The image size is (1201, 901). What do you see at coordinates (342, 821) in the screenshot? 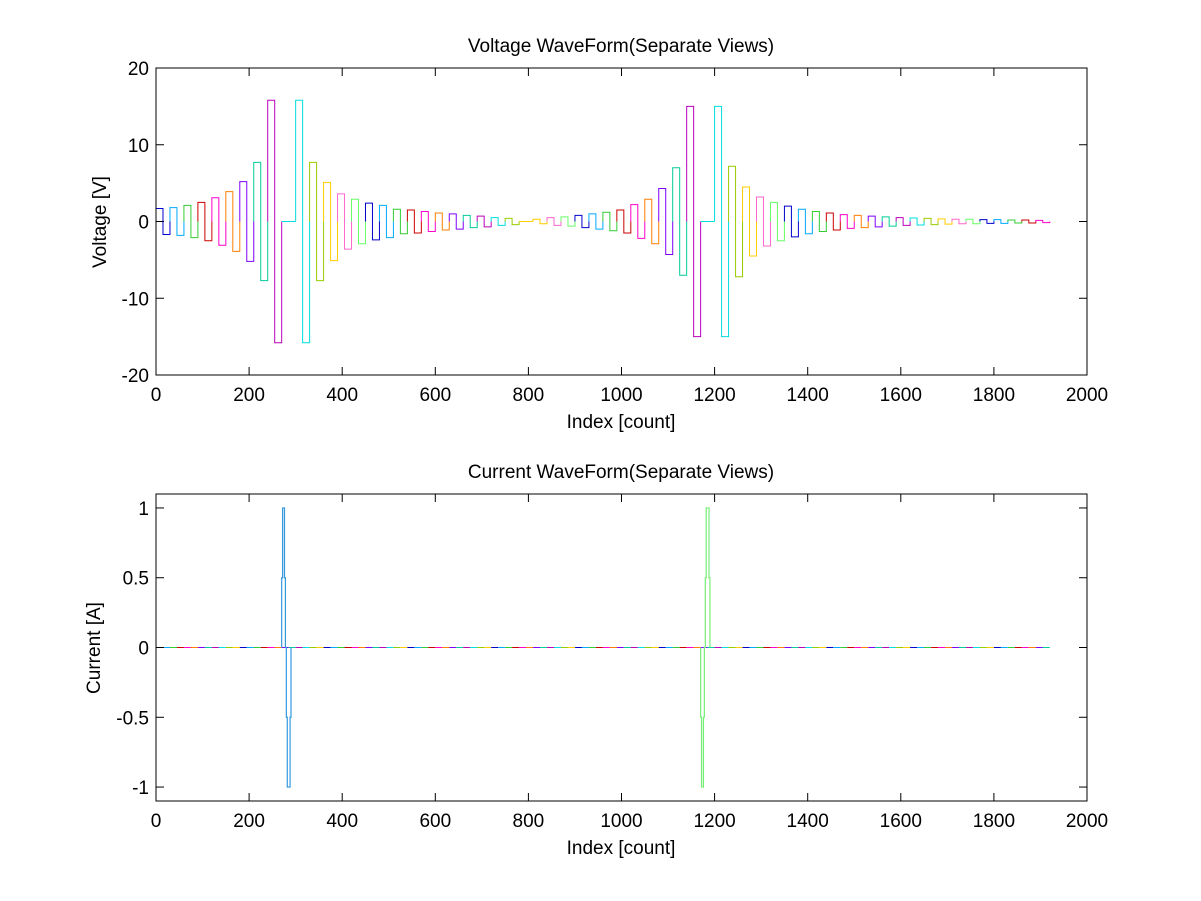
I see `current-x-tick-label: 400` at bounding box center [342, 821].